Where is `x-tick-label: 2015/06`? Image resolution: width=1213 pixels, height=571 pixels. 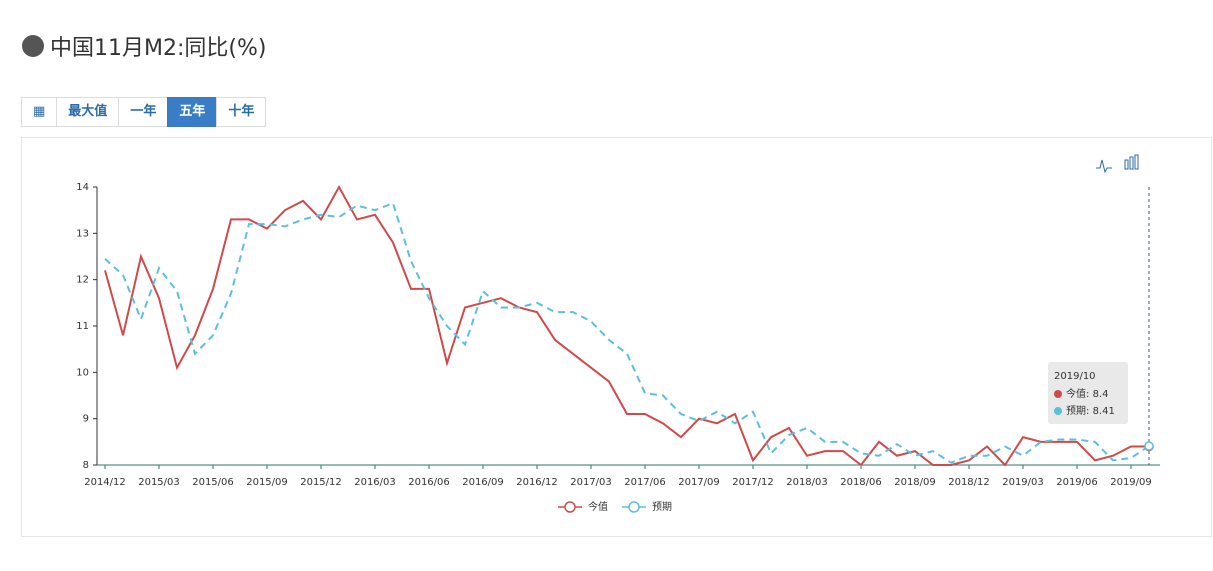 x-tick-label: 2015/06 is located at coordinates (213, 482).